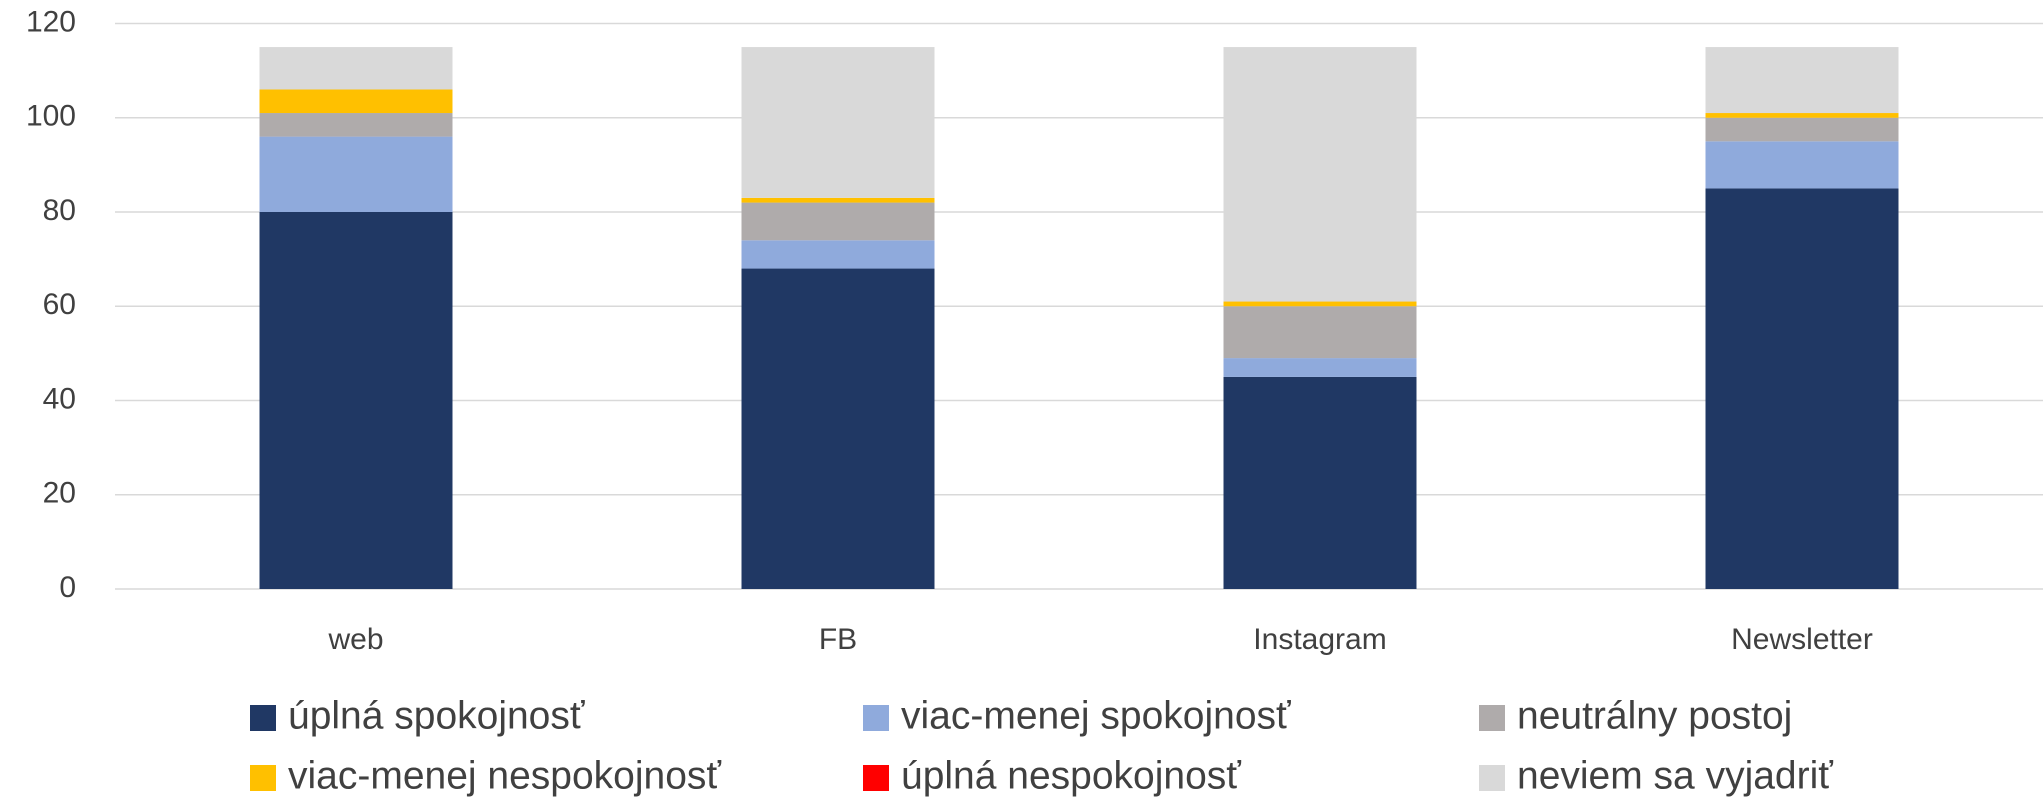 Image resolution: width=2043 pixels, height=801 pixels. I want to click on y-tick-label: 20, so click(59, 493).